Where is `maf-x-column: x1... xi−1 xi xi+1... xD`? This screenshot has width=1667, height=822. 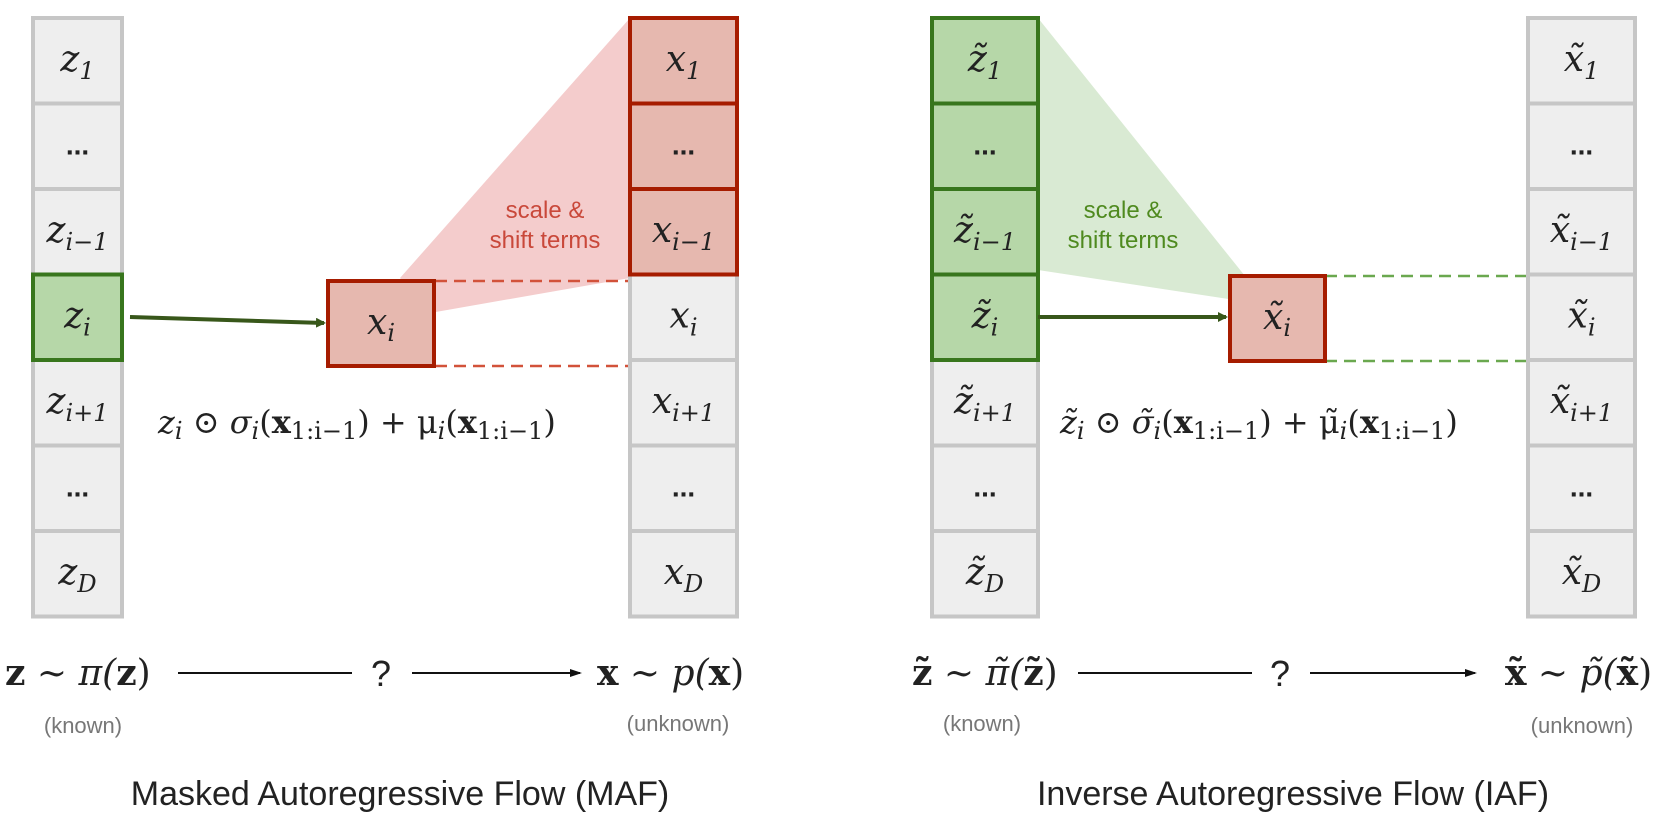
maf-x-column: x1... xi−1 xi xi+1... xD is located at coordinates (683, 317).